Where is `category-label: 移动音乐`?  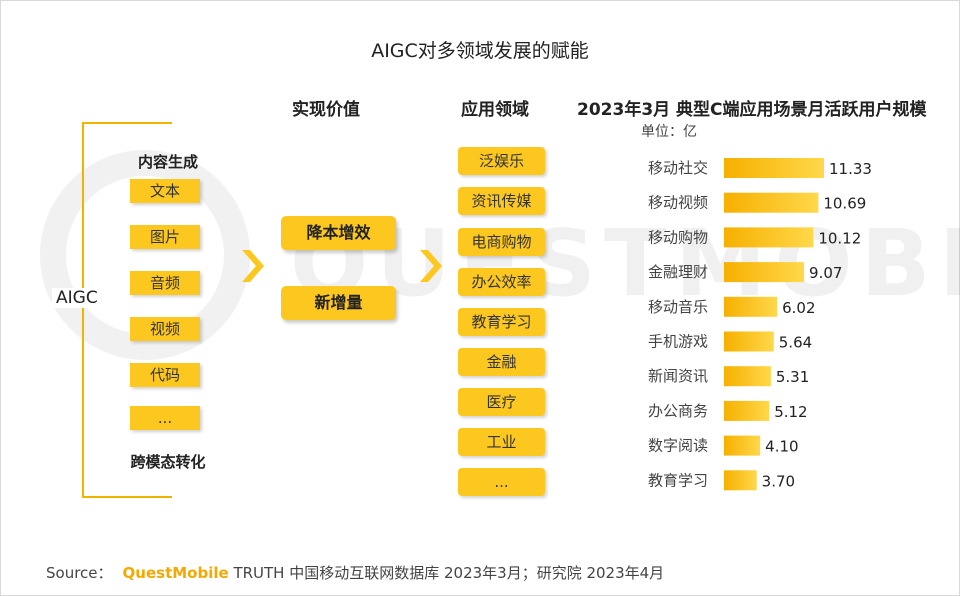 category-label: 移动音乐 is located at coordinates (678, 307).